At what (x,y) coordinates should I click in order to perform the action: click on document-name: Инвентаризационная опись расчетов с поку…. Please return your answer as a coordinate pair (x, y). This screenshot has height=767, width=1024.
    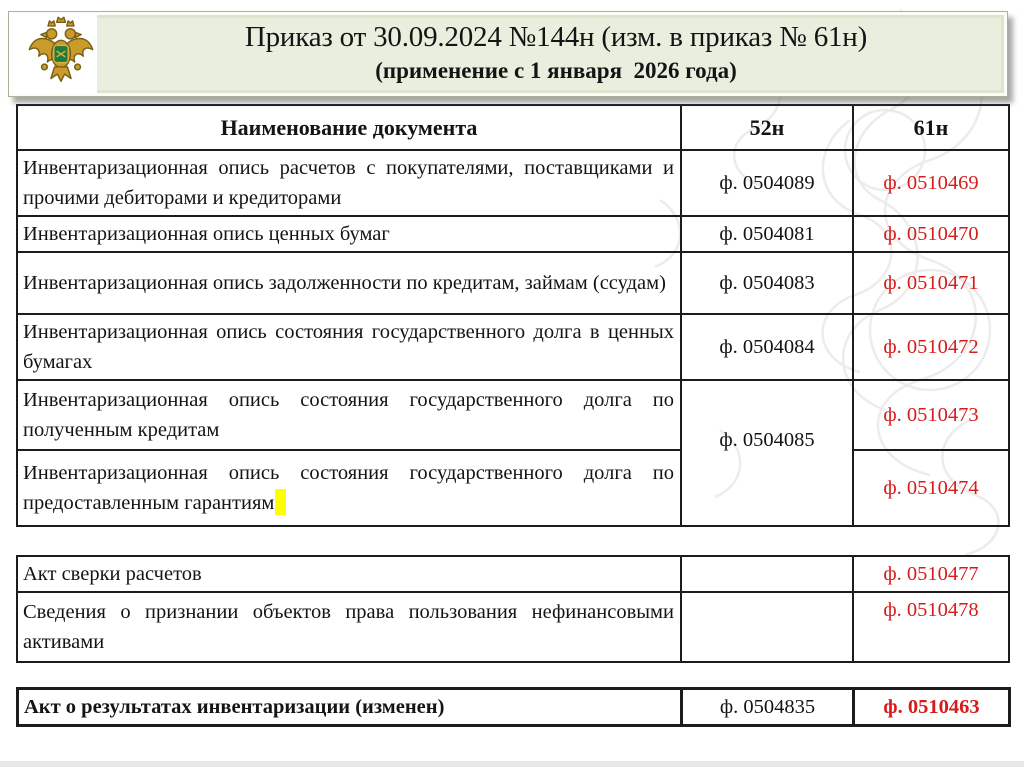
    Looking at the image, I should click on (349, 183).